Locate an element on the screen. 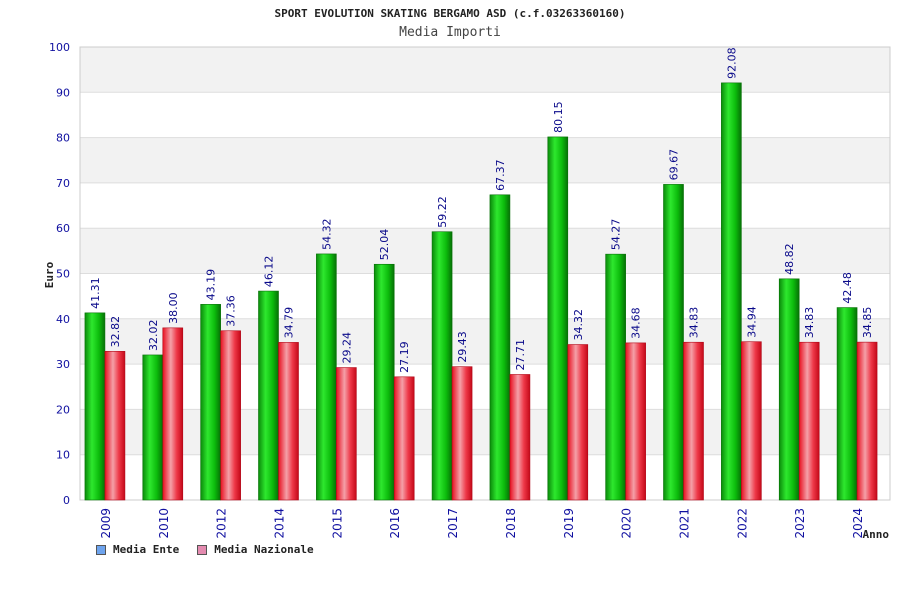 Image resolution: width=900 pixels, height=600 pixels. data-label: 29.24 is located at coordinates (346, 348).